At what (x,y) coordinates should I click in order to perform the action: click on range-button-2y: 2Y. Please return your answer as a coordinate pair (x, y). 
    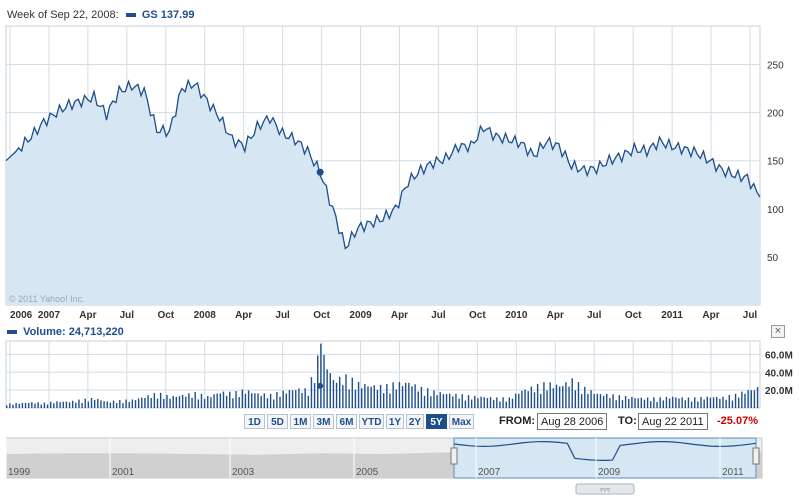
    Looking at the image, I should click on (415, 421).